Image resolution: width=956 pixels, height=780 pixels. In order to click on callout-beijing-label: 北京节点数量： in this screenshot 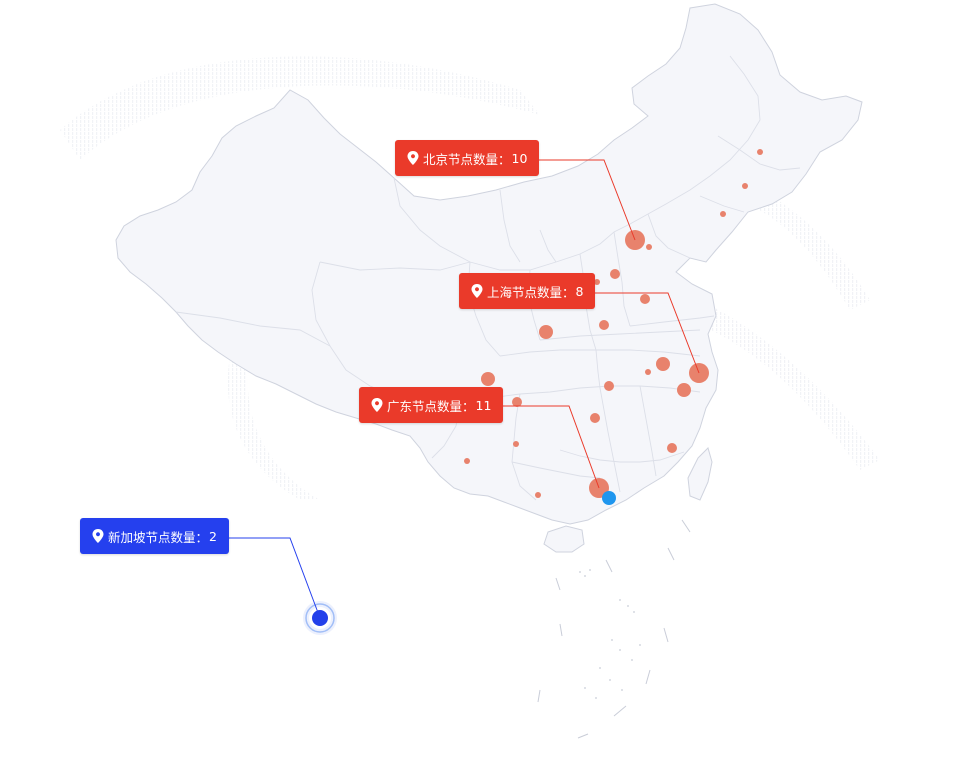, I will do `click(467, 159)`.